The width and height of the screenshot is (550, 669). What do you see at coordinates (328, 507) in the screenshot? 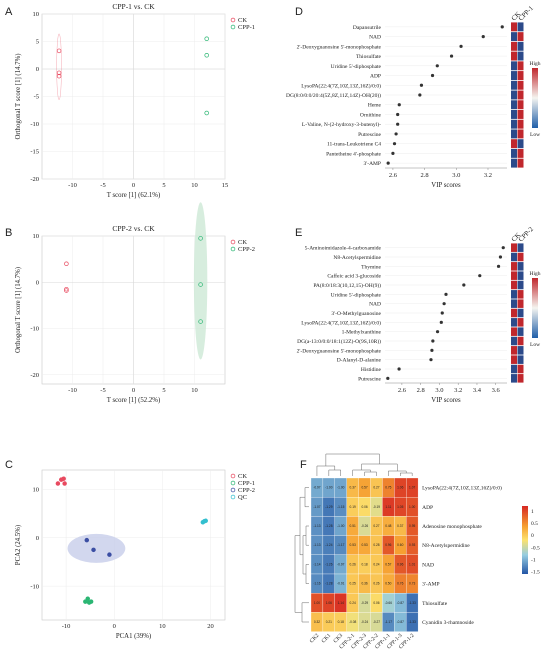
I see `cell-value: -1.29` at bounding box center [328, 507].